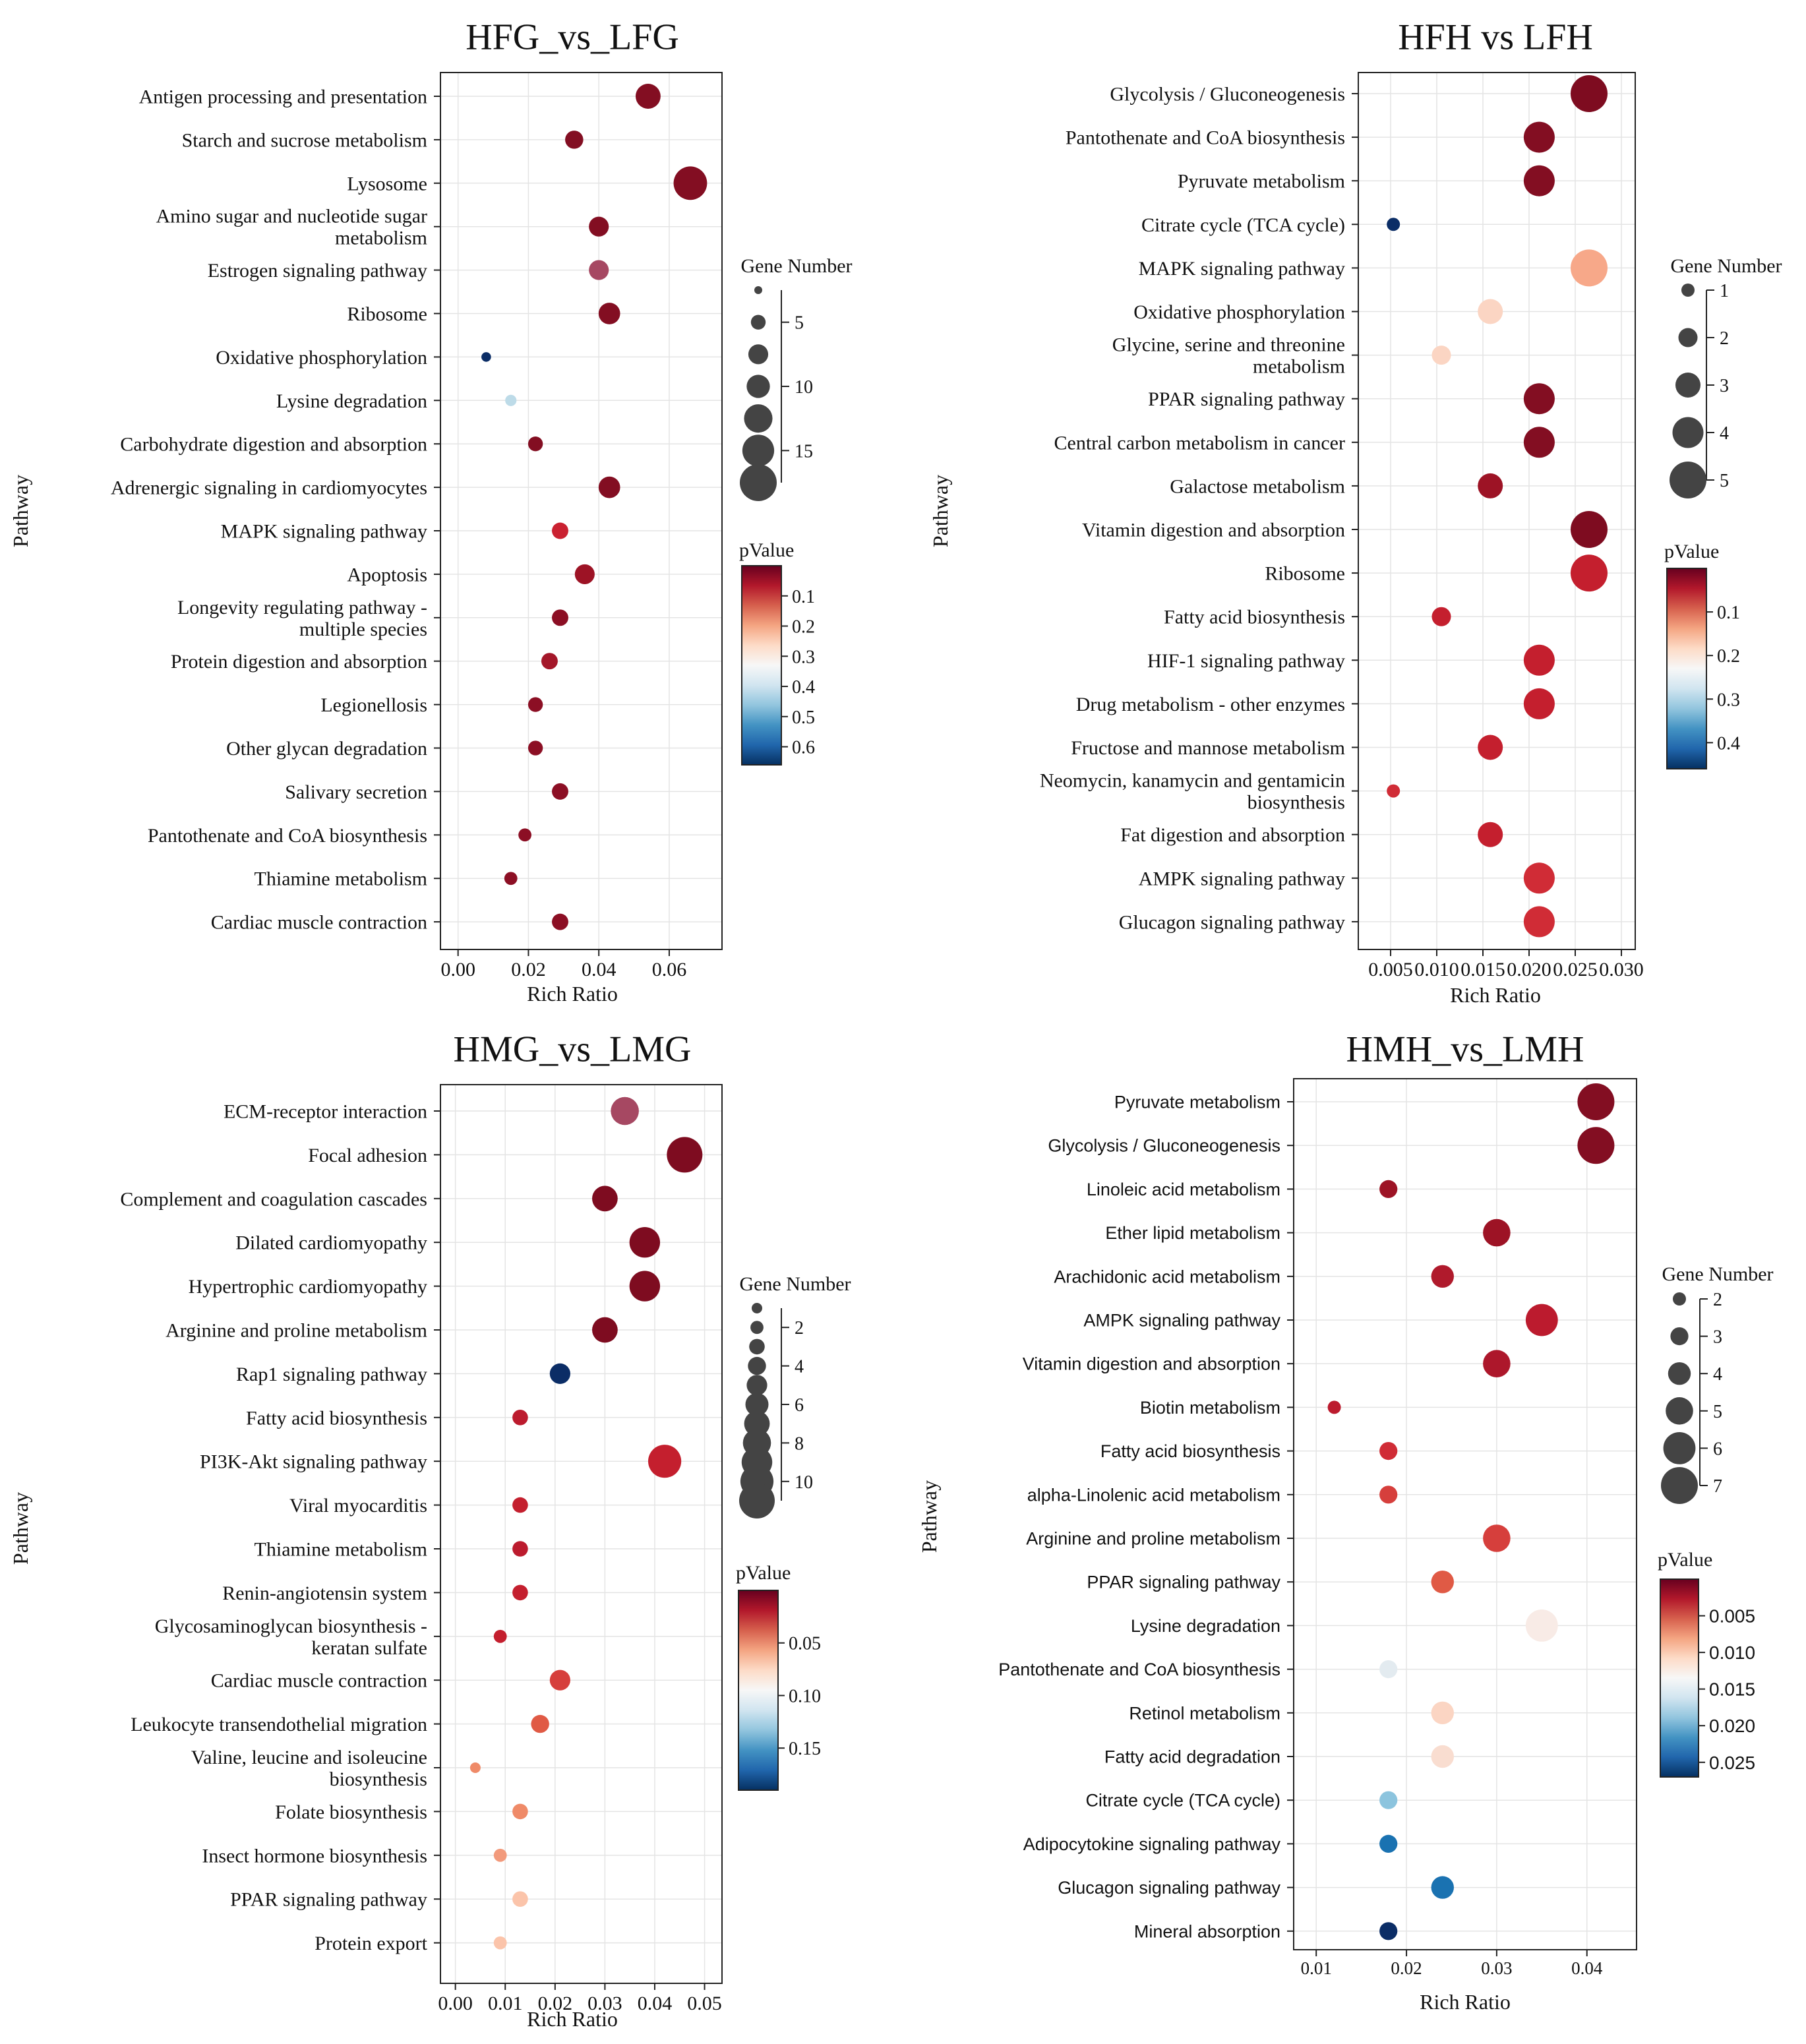 This screenshot has width=1806, height=2044. Describe the element at coordinates (20, 1528) in the screenshot. I see `y-axis-label: Pathway` at that location.